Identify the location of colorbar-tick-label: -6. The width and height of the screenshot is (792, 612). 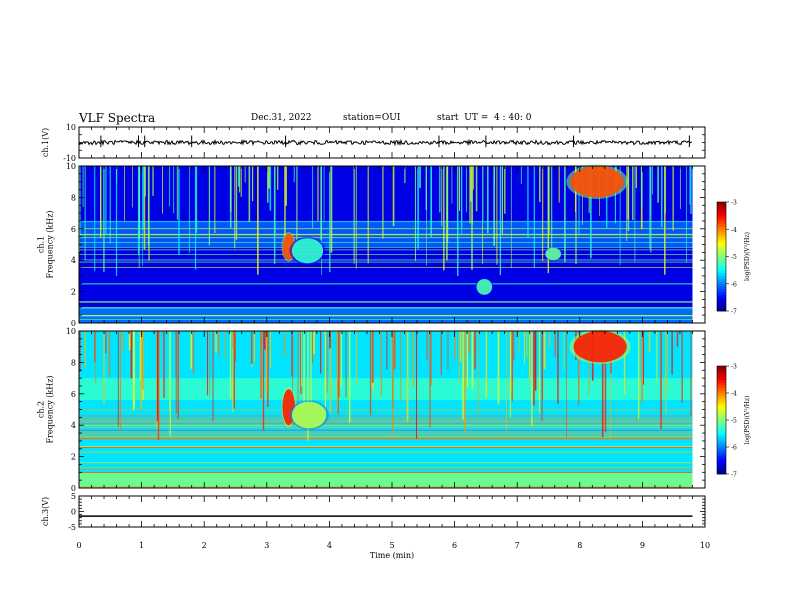
(734, 284).